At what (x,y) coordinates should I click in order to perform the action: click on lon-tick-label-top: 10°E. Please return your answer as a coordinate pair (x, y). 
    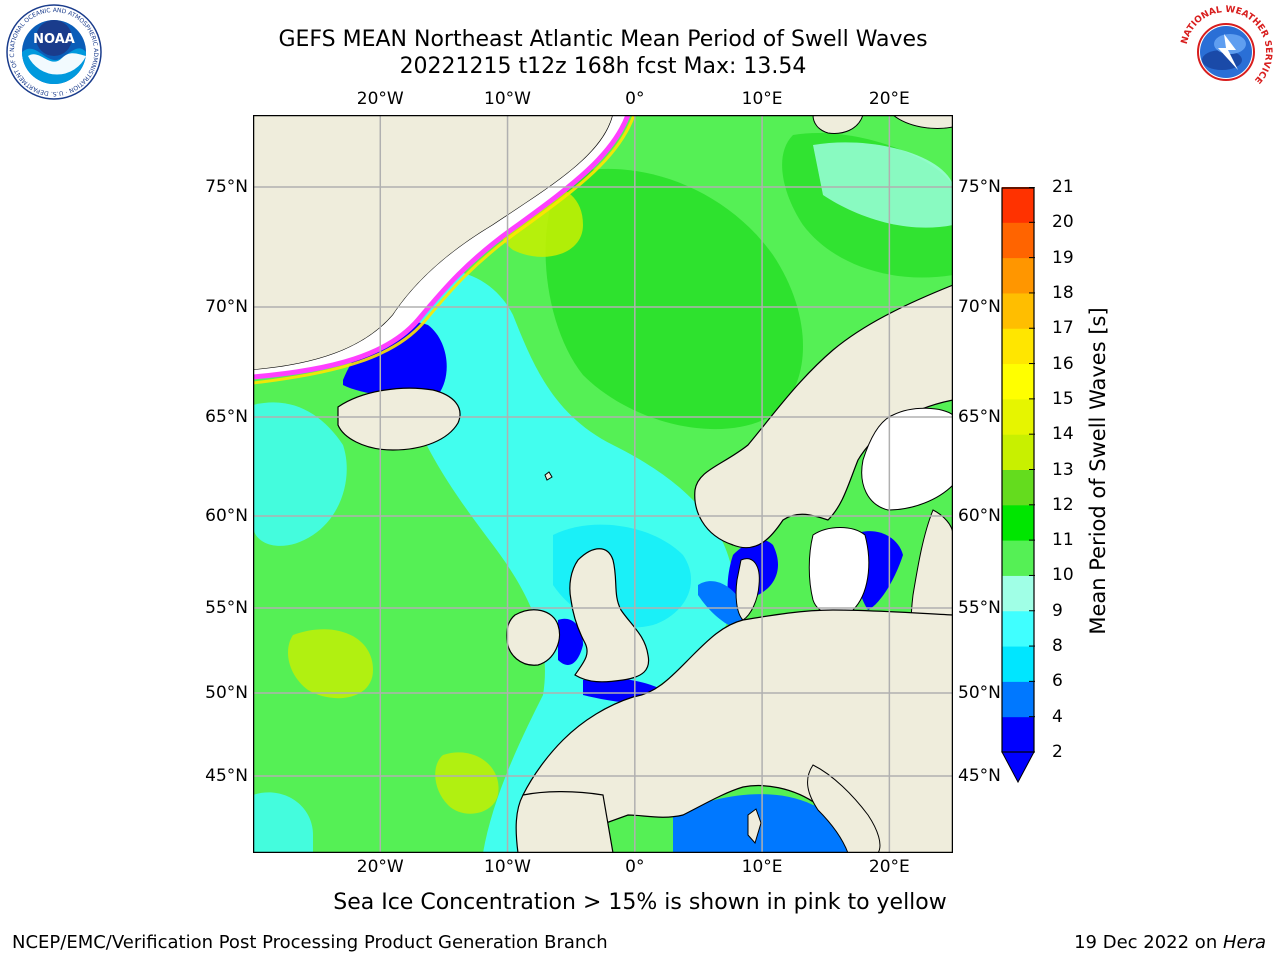
    Looking at the image, I should click on (762, 99).